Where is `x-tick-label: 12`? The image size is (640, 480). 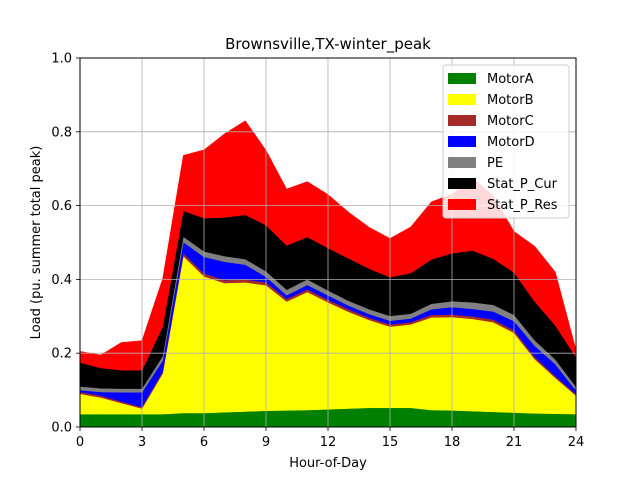 x-tick-label: 12 is located at coordinates (328, 442).